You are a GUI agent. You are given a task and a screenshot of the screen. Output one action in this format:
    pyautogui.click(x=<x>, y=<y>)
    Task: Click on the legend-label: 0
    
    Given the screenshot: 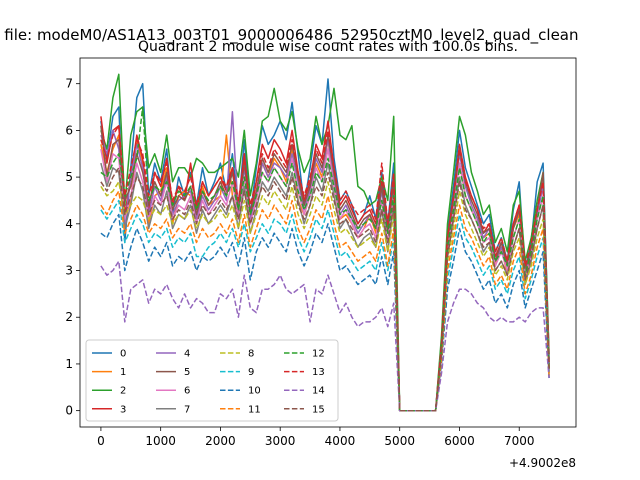 What is the action you would take?
    pyautogui.click(x=123, y=354)
    